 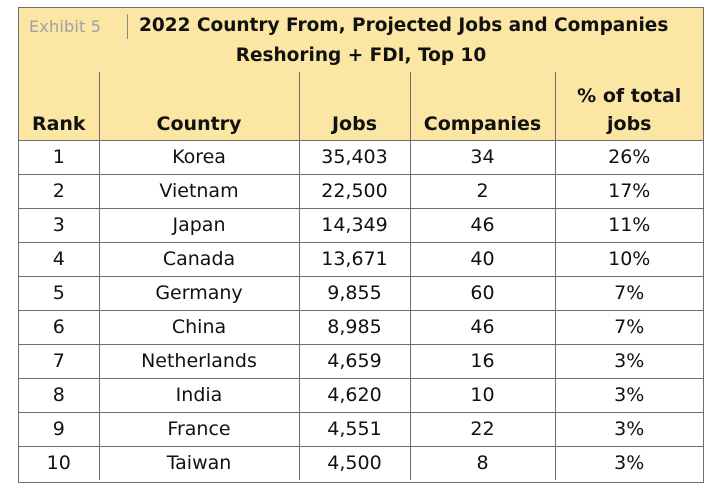 I want to click on cell-jobs: 4,620, so click(x=354, y=395).